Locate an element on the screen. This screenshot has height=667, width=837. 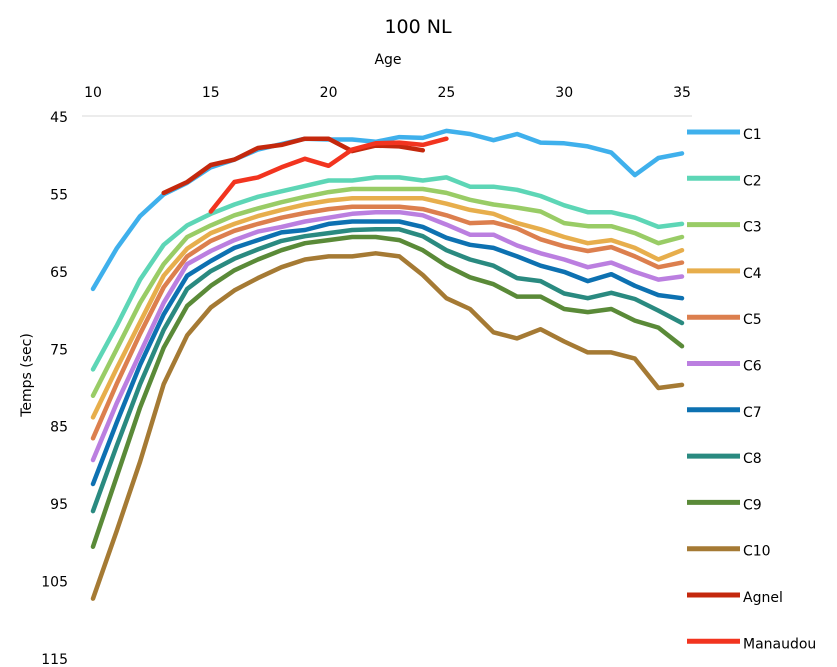
legend-label: C7 is located at coordinates (752, 413).